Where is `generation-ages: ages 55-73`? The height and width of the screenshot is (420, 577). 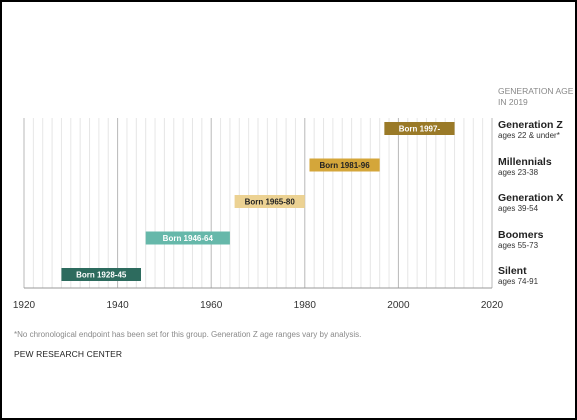 generation-ages: ages 55-73 is located at coordinates (518, 245).